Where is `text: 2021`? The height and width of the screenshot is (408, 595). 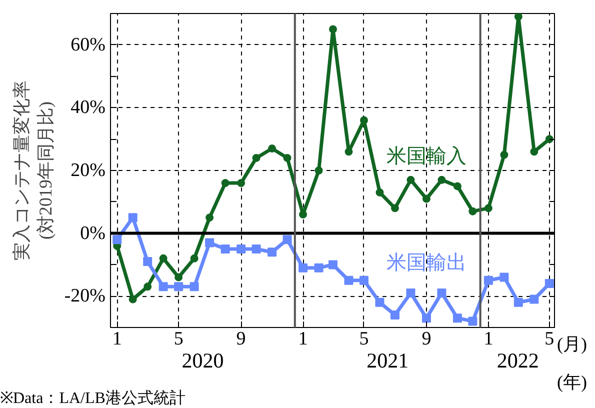
text: 2021 is located at coordinates (387, 360).